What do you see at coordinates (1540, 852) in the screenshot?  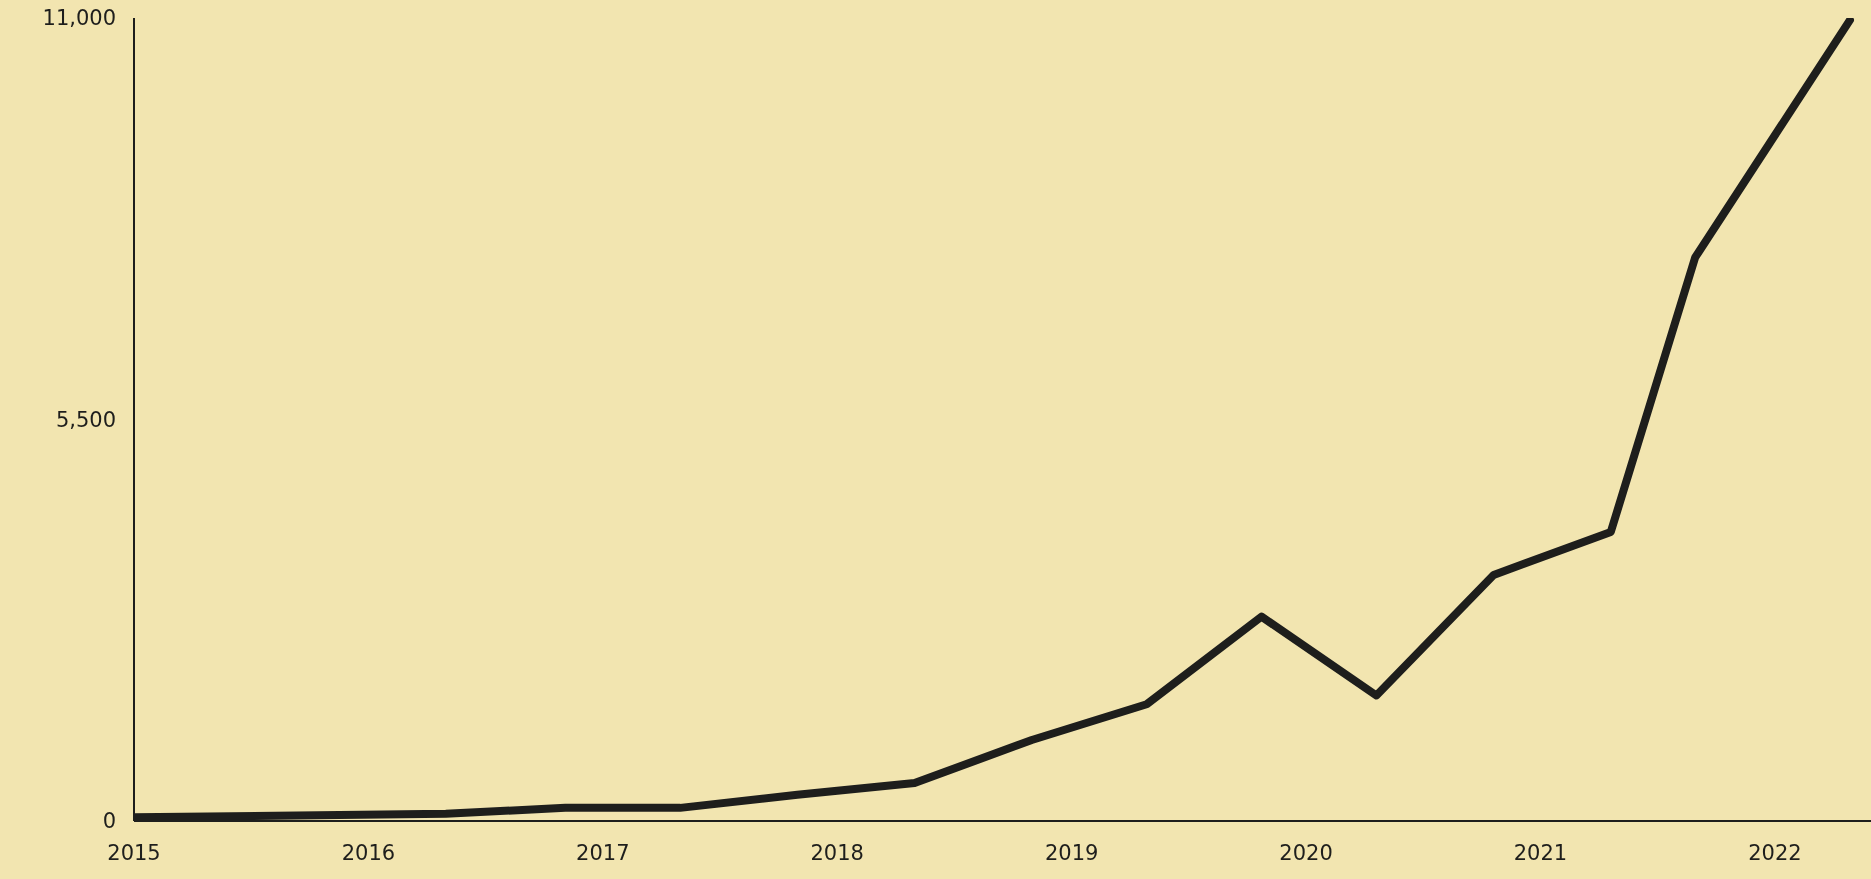 I see `x-tick-label: 2021` at bounding box center [1540, 852].